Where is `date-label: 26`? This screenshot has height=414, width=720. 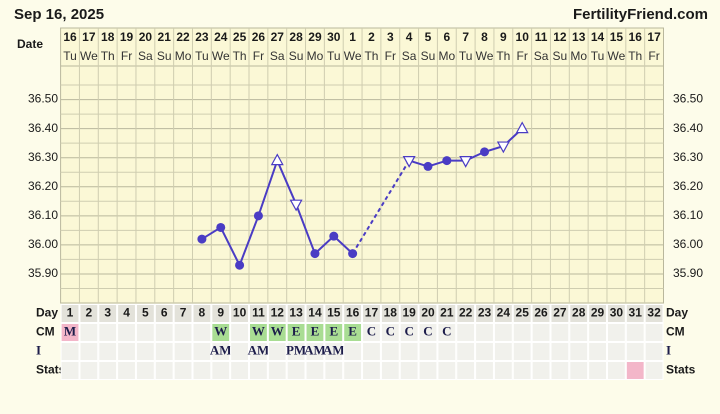 date-label: 26 is located at coordinates (259, 37).